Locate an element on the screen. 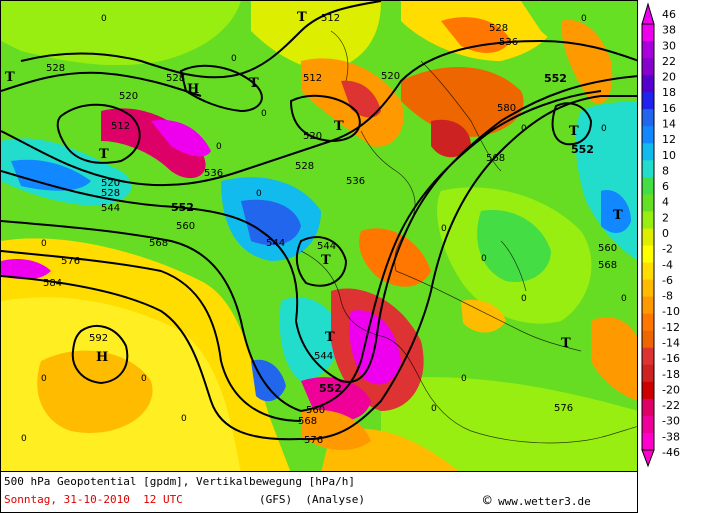 The image size is (704, 513). legend-label: 38 is located at coordinates (669, 30).